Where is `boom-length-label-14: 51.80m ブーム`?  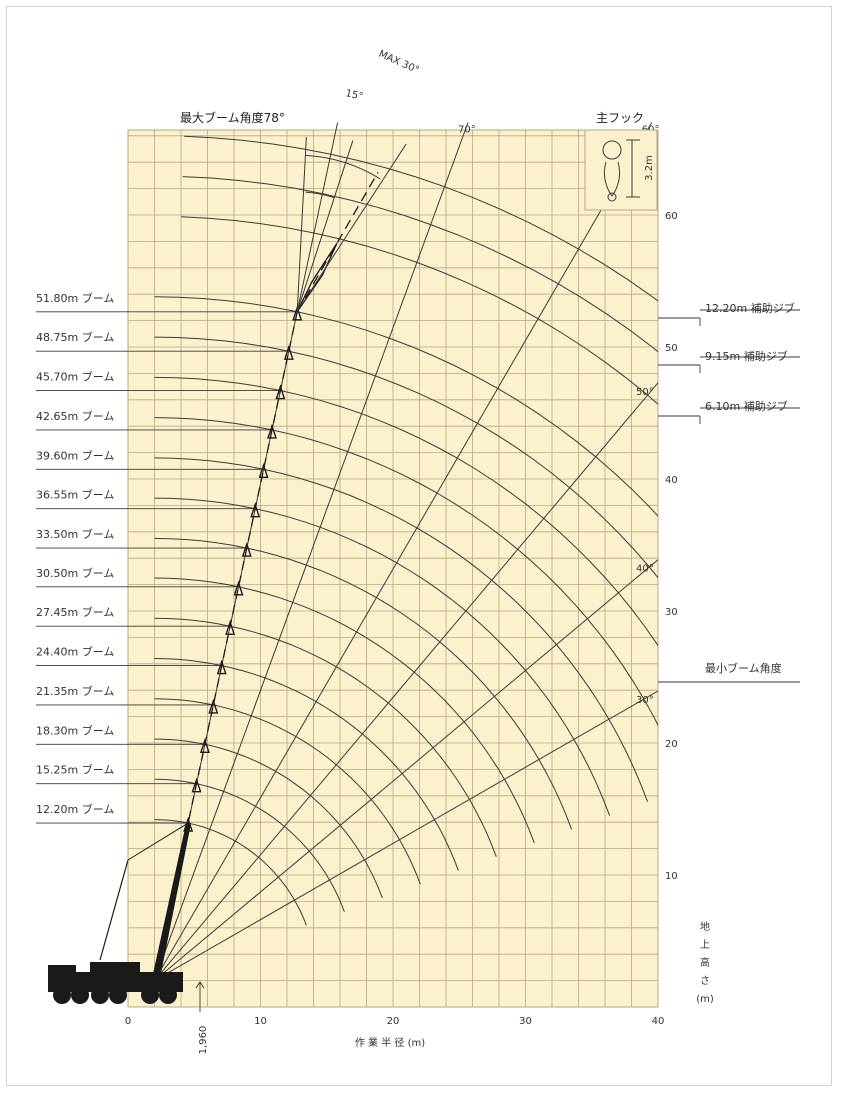 boom-length-label-14: 51.80m ブーム is located at coordinates (75, 298).